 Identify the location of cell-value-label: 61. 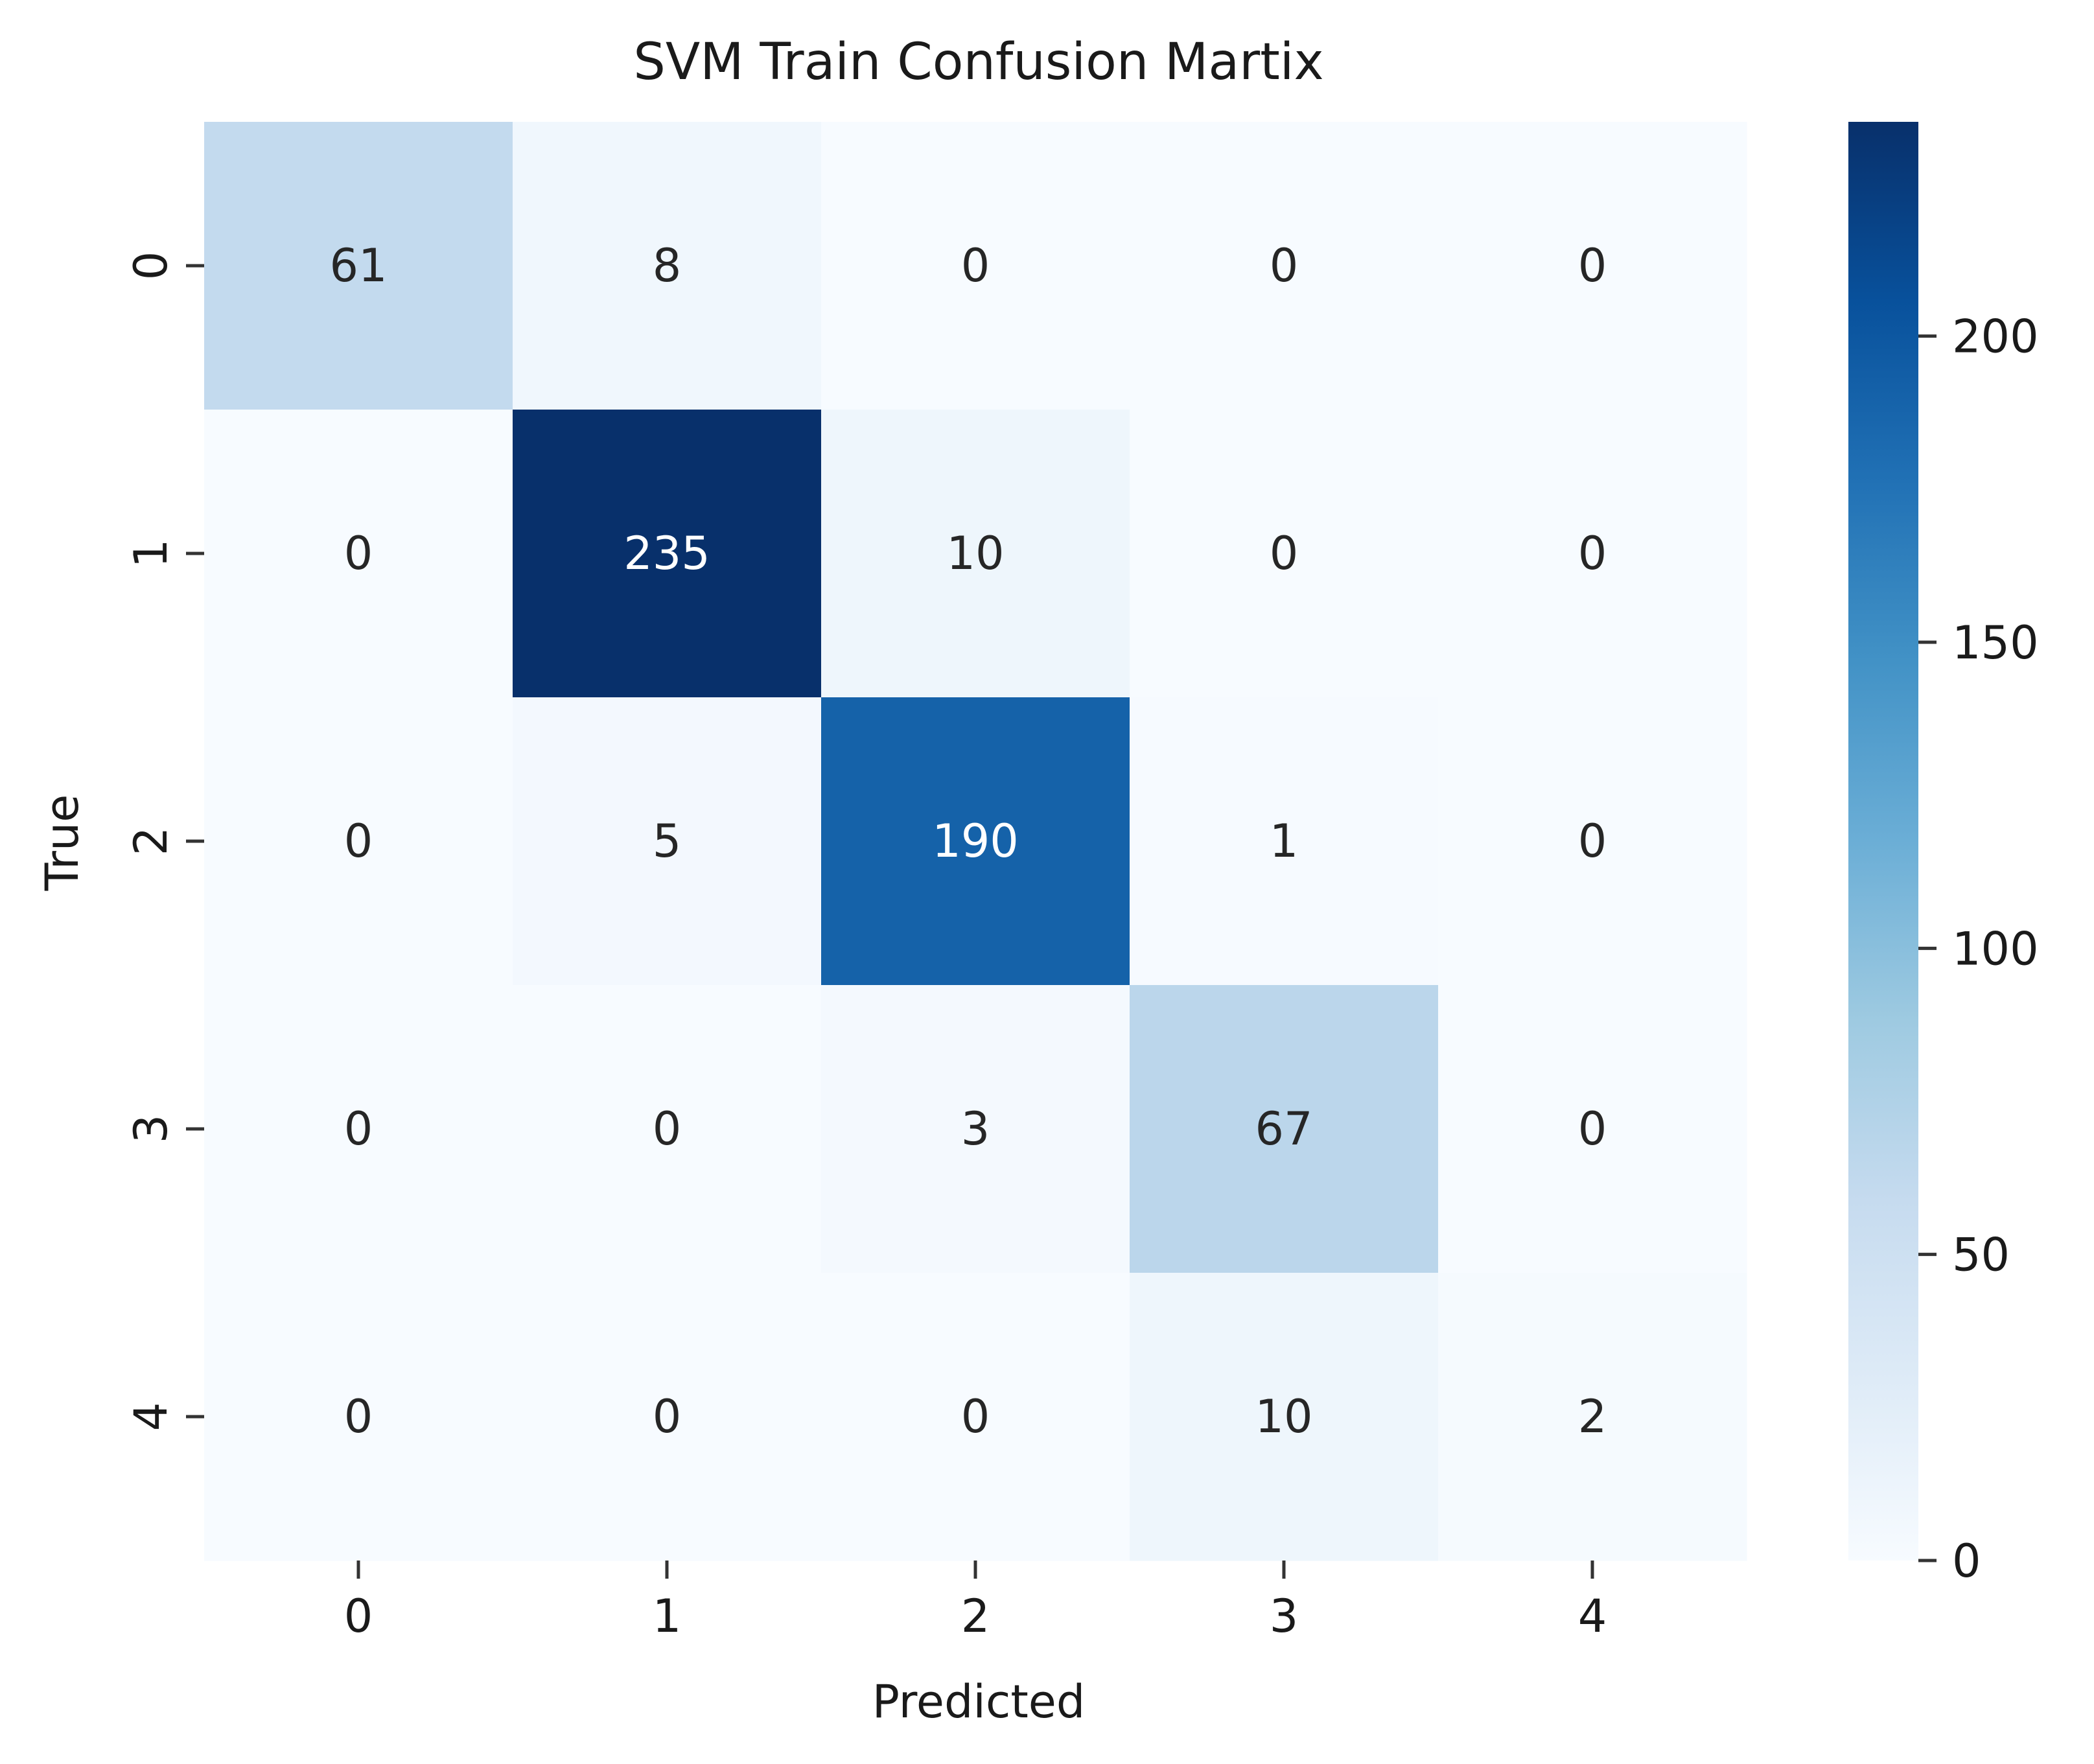
(358, 265).